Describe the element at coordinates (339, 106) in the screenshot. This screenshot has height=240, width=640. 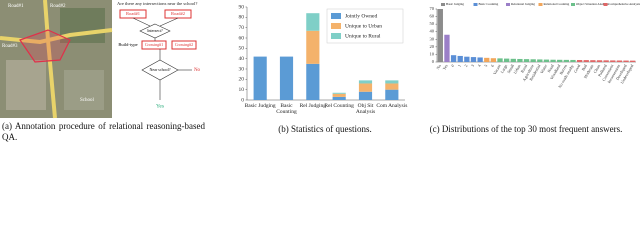
I see `x-tick-label: Rel Counting` at that location.